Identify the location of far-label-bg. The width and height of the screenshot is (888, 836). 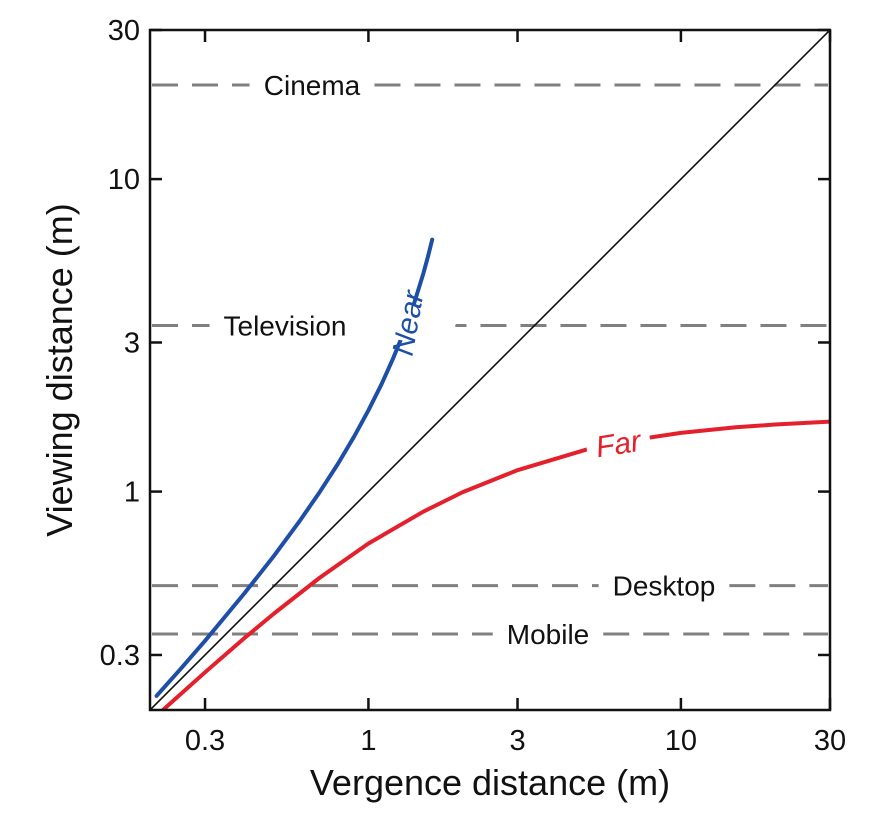
(618, 443).